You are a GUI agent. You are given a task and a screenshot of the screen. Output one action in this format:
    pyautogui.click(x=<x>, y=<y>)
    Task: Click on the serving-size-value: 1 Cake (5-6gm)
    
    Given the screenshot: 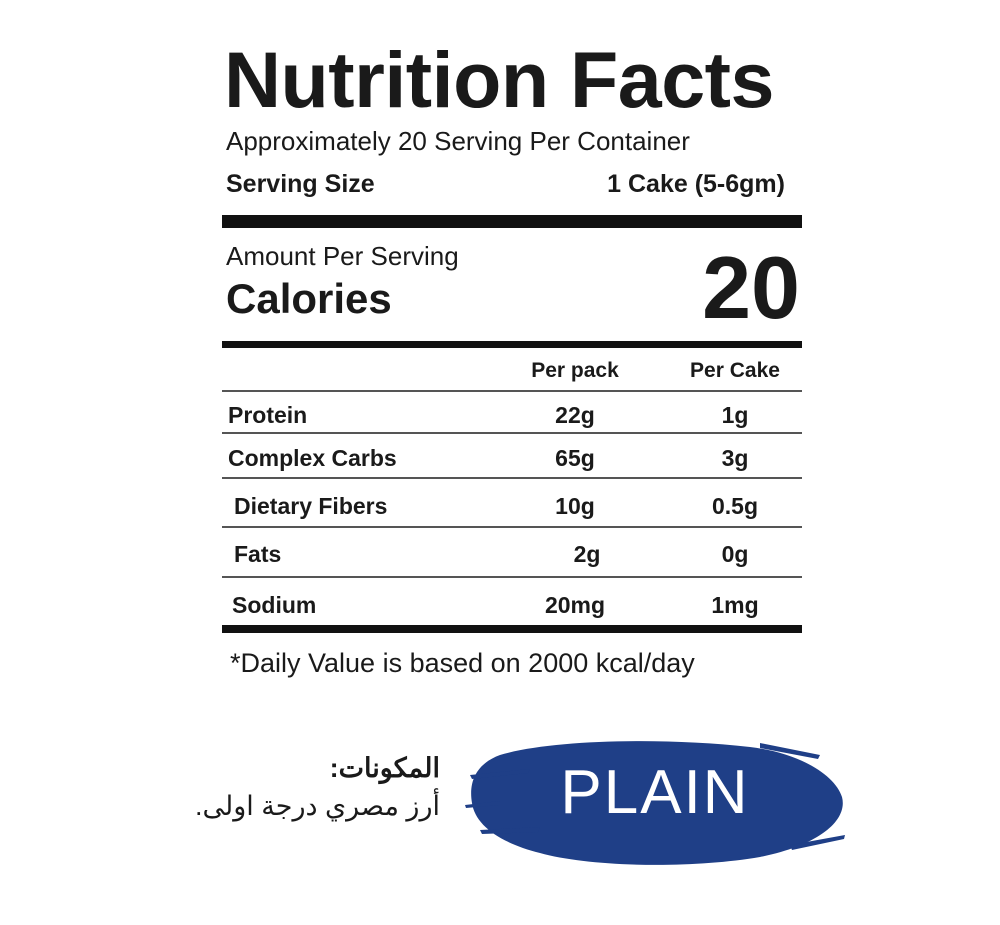 What is the action you would take?
    pyautogui.click(x=696, y=184)
    